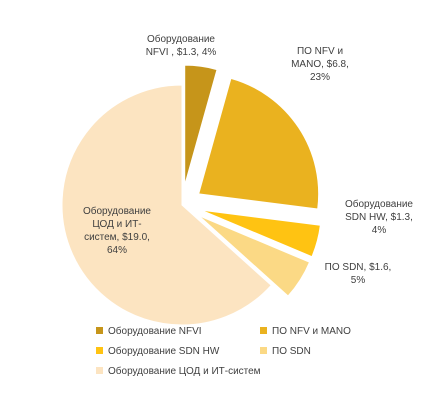 The image size is (435, 408). Describe the element at coordinates (358, 274) in the screenshot. I see `slice-label-sdn: ПО SDN, $1.6, 5%` at that location.